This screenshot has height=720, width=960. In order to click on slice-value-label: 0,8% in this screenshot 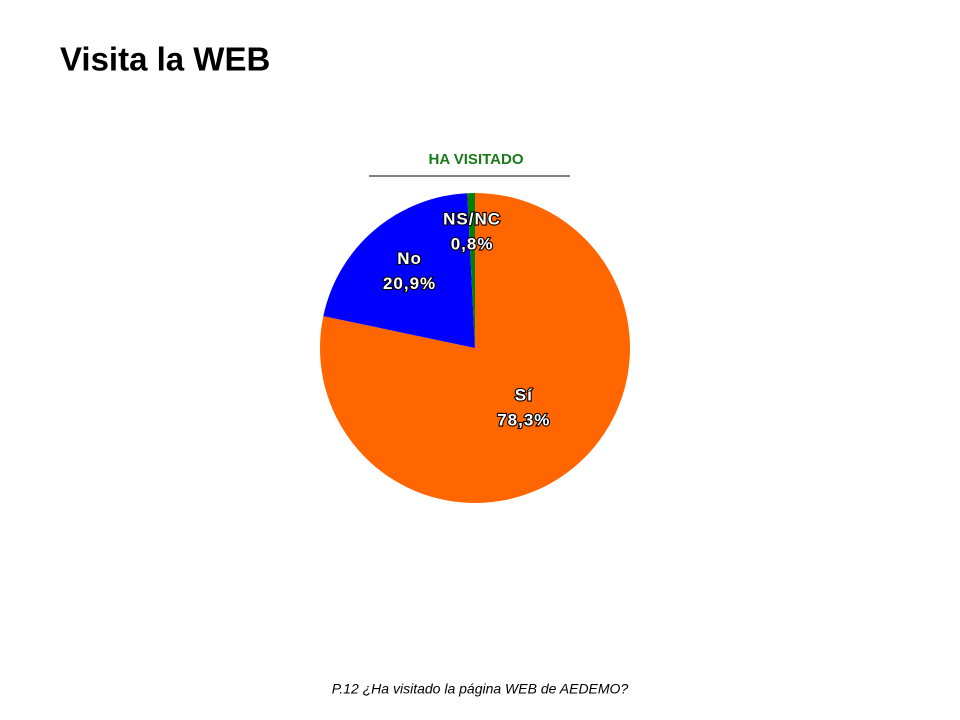, I will do `click(472, 243)`.